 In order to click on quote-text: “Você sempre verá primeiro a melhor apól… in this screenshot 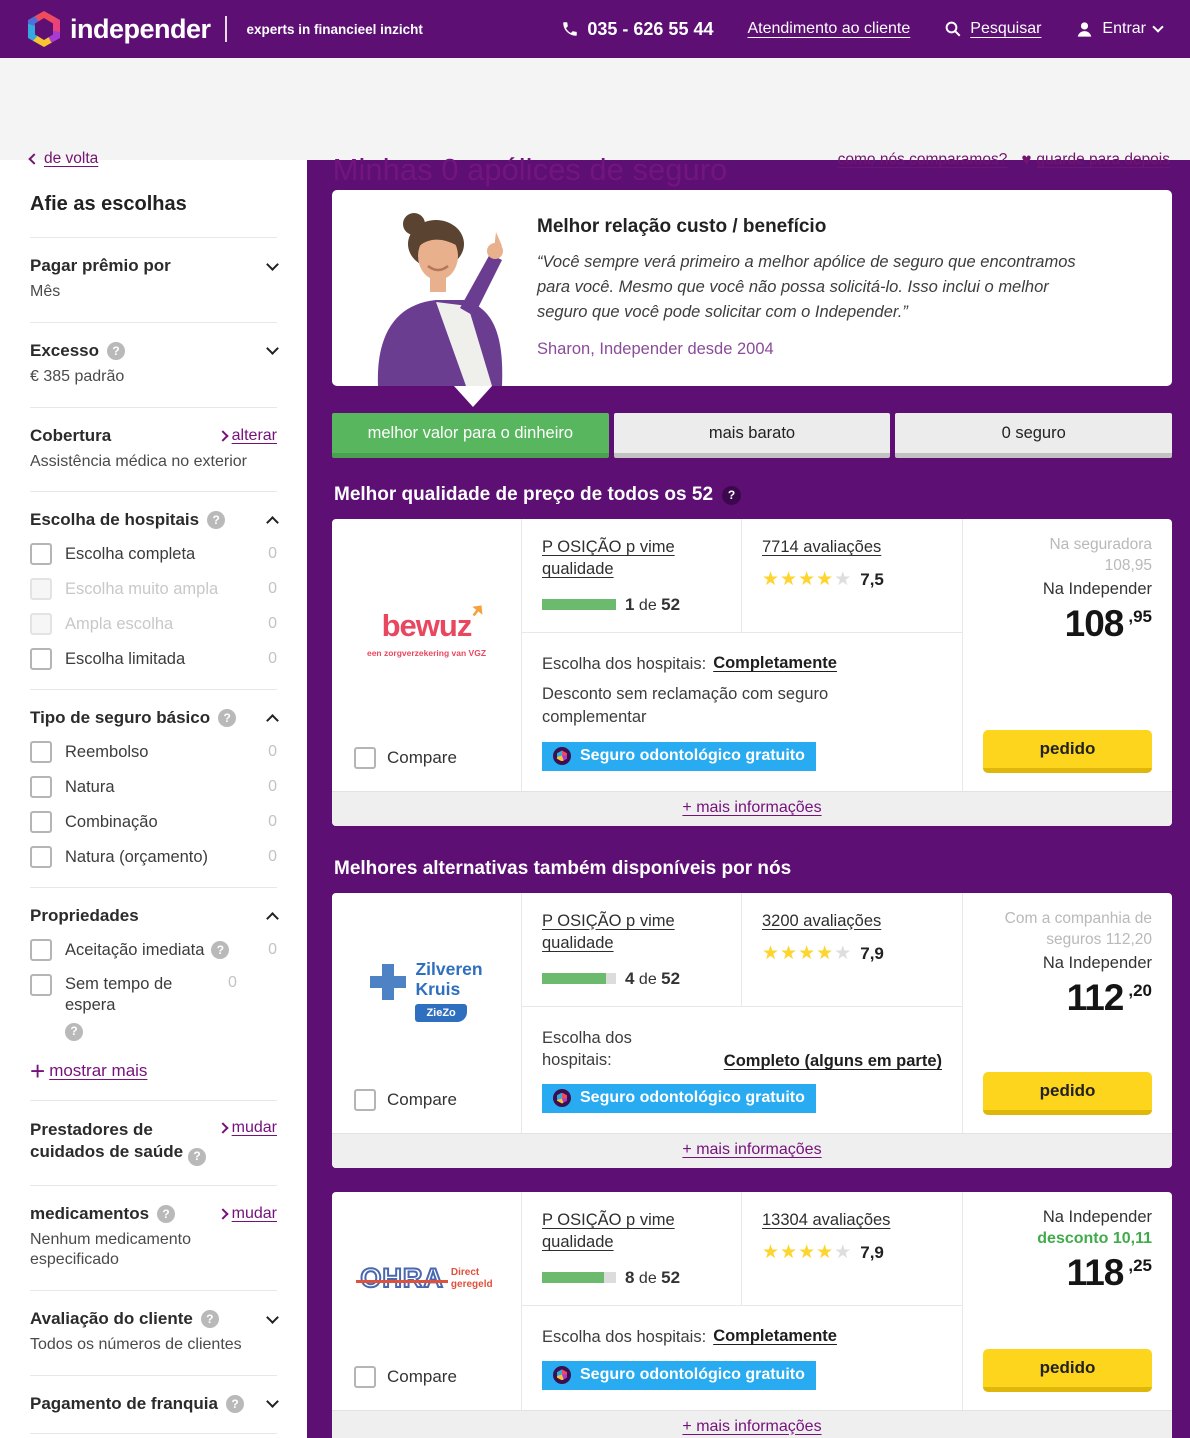, I will do `click(806, 287)`.